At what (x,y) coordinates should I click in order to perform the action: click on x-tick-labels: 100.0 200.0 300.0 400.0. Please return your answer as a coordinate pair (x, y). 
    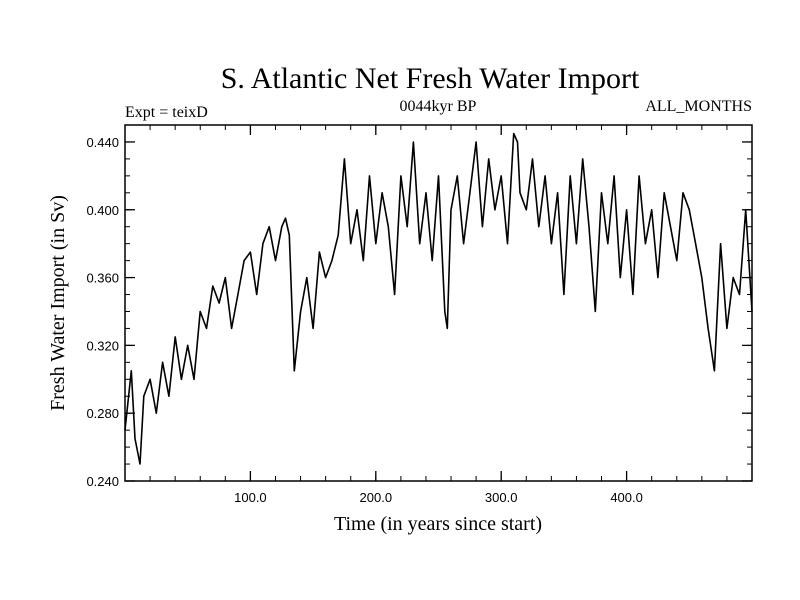
    Looking at the image, I should click on (438, 497).